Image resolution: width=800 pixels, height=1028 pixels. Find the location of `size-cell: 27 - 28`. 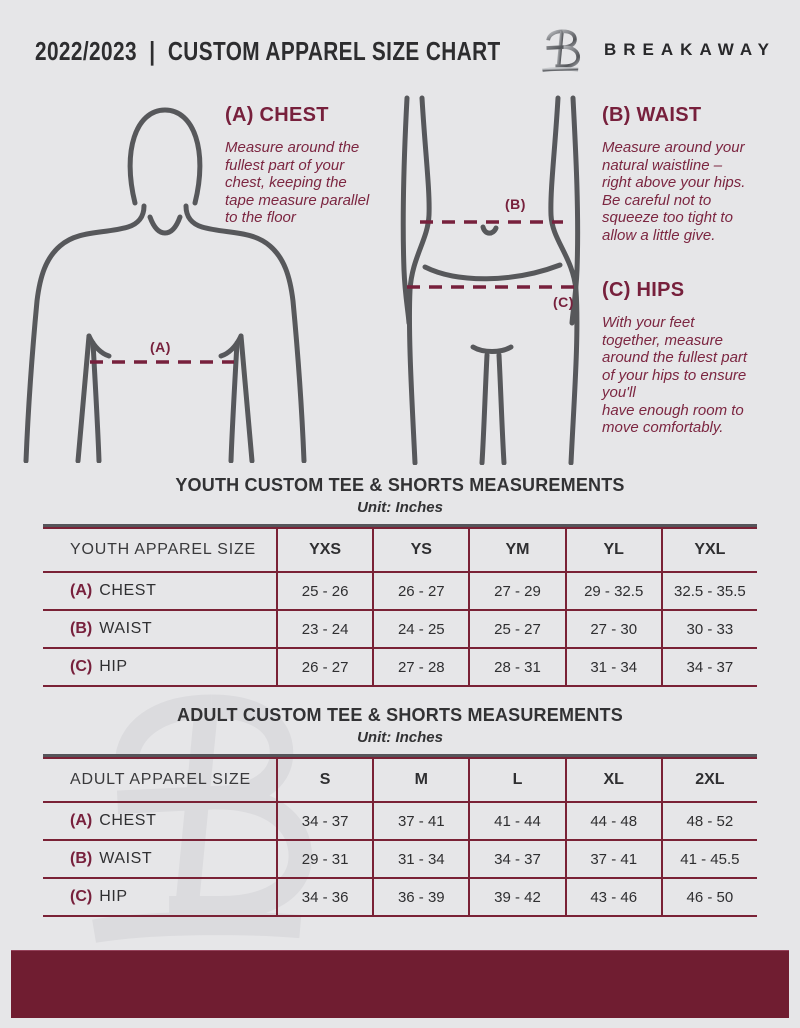

size-cell: 27 - 28 is located at coordinates (420, 666).